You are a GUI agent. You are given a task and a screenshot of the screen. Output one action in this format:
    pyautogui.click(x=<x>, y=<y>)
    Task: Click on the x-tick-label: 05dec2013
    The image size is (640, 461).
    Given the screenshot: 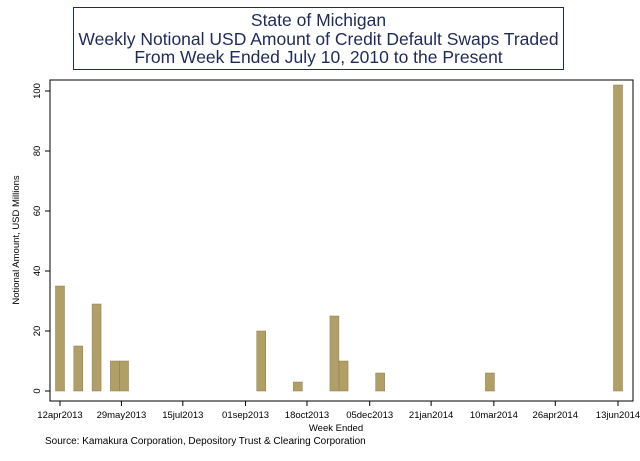 What is the action you would take?
    pyautogui.click(x=369, y=415)
    